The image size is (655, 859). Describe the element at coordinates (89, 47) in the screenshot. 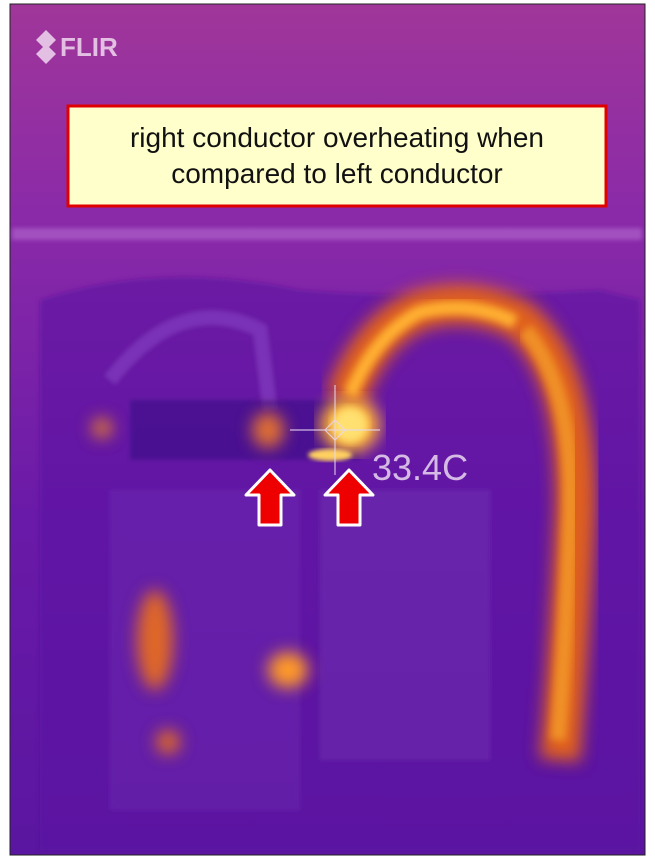

I see `logo-text: FLIR` at that location.